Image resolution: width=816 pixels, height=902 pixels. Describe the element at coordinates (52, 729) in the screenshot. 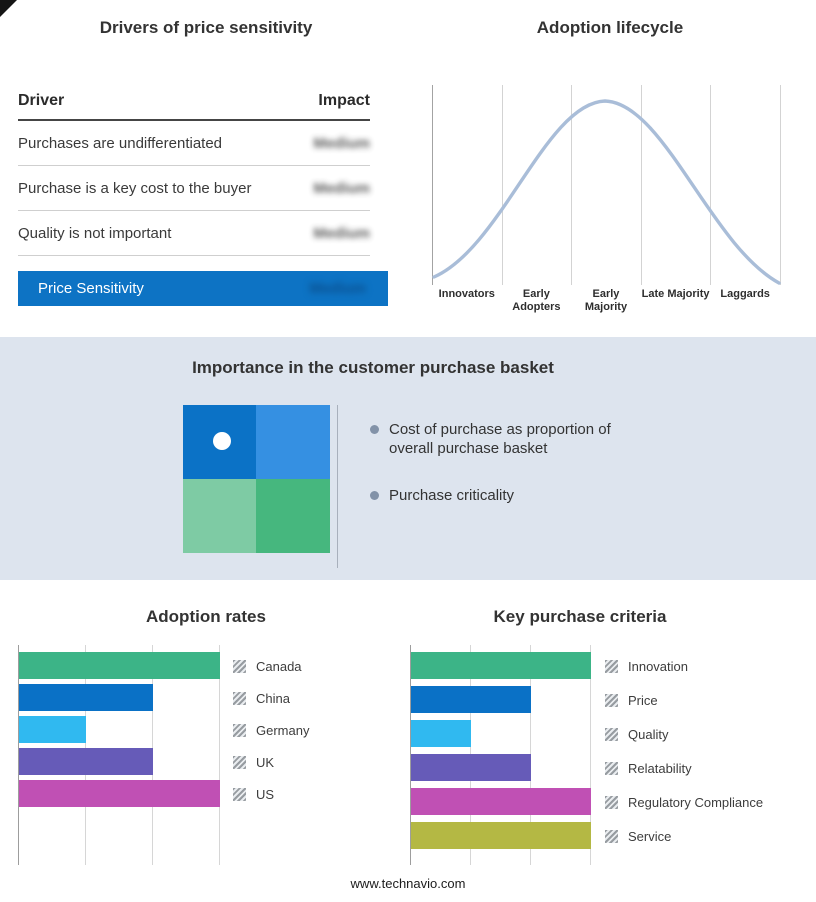

I see `bar-germany` at that location.